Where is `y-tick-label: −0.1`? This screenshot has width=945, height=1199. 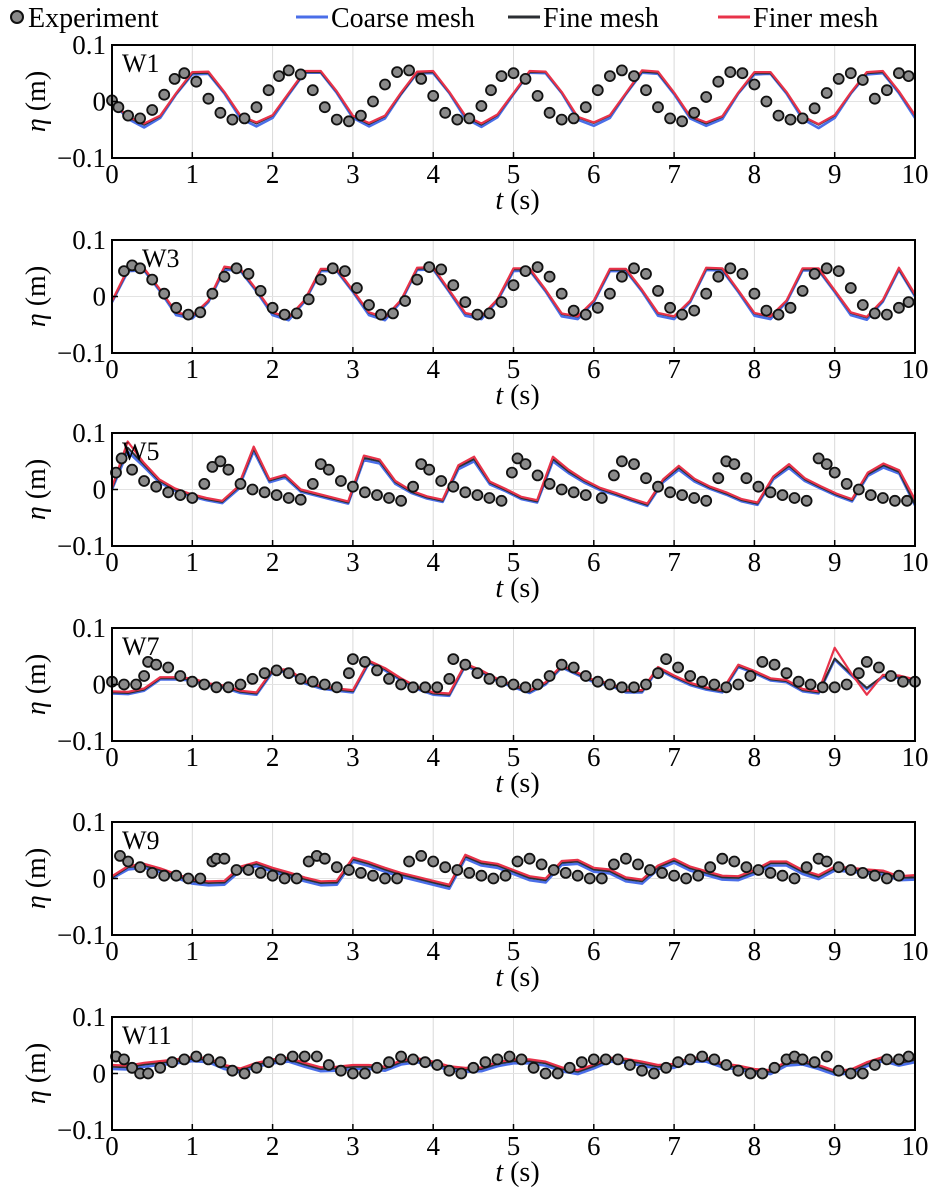
y-tick-label: −0.1 is located at coordinates (81, 546).